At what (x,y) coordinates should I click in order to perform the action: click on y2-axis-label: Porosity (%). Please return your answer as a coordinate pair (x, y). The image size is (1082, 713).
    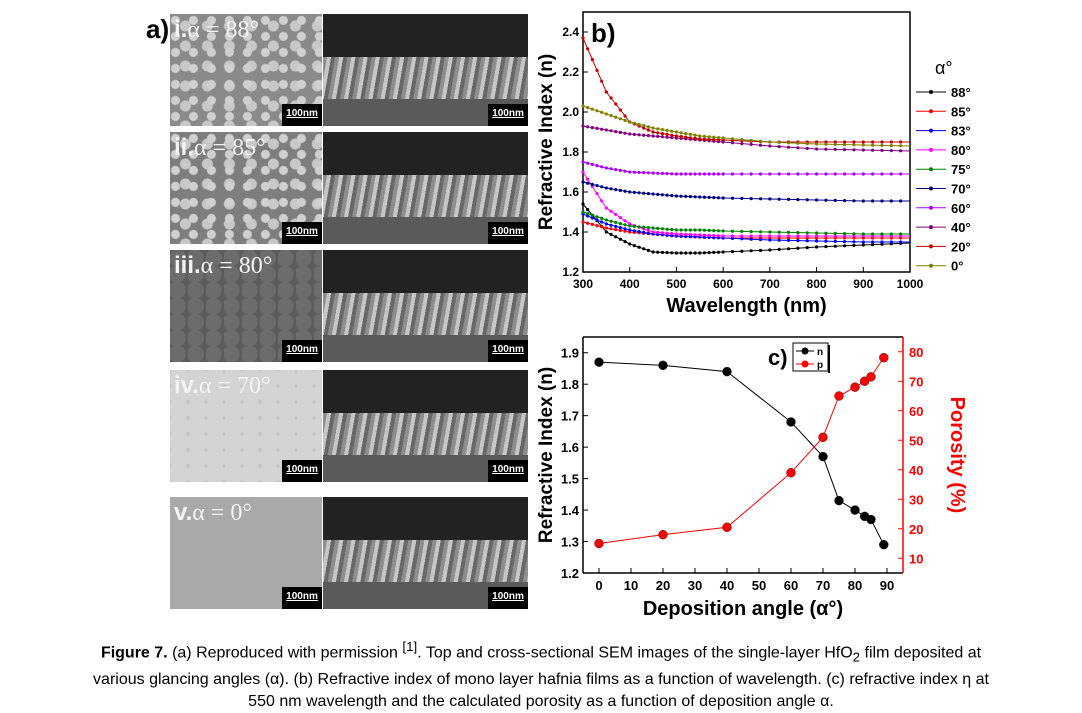
    Looking at the image, I should click on (957, 455).